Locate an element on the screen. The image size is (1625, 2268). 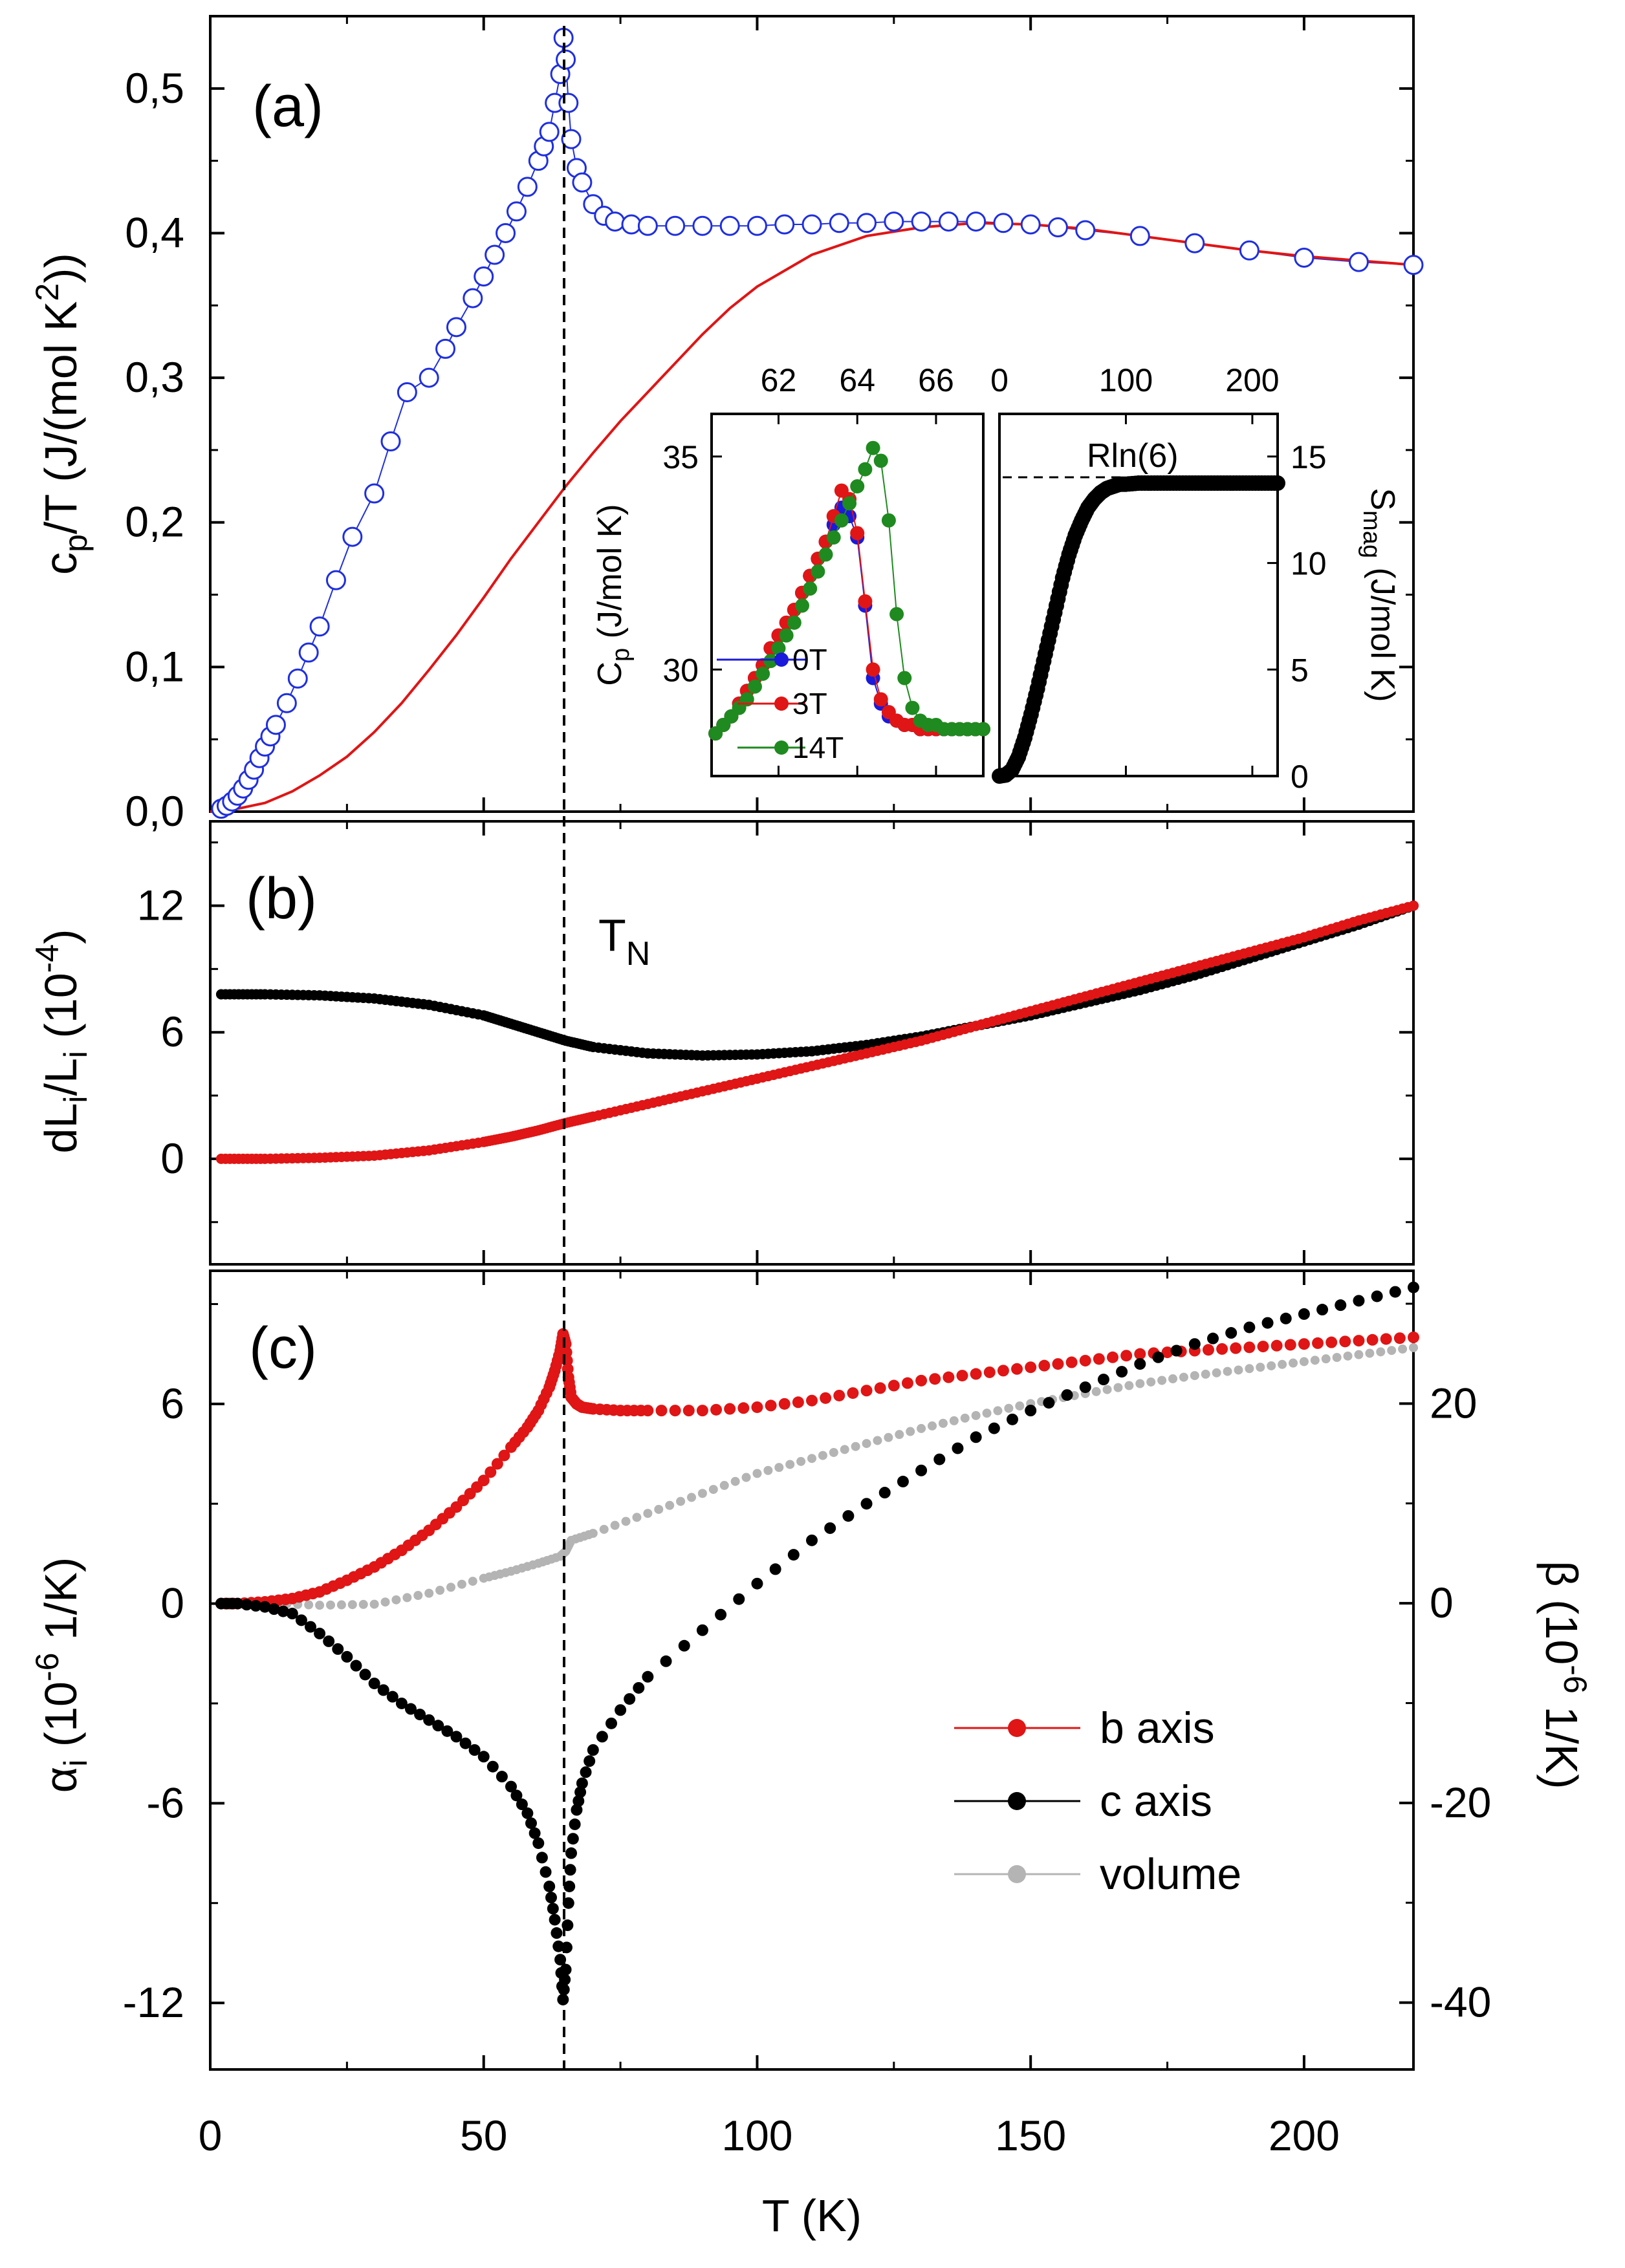
panel-a-ytick-label-3: 0,3 is located at coordinates (154, 377).